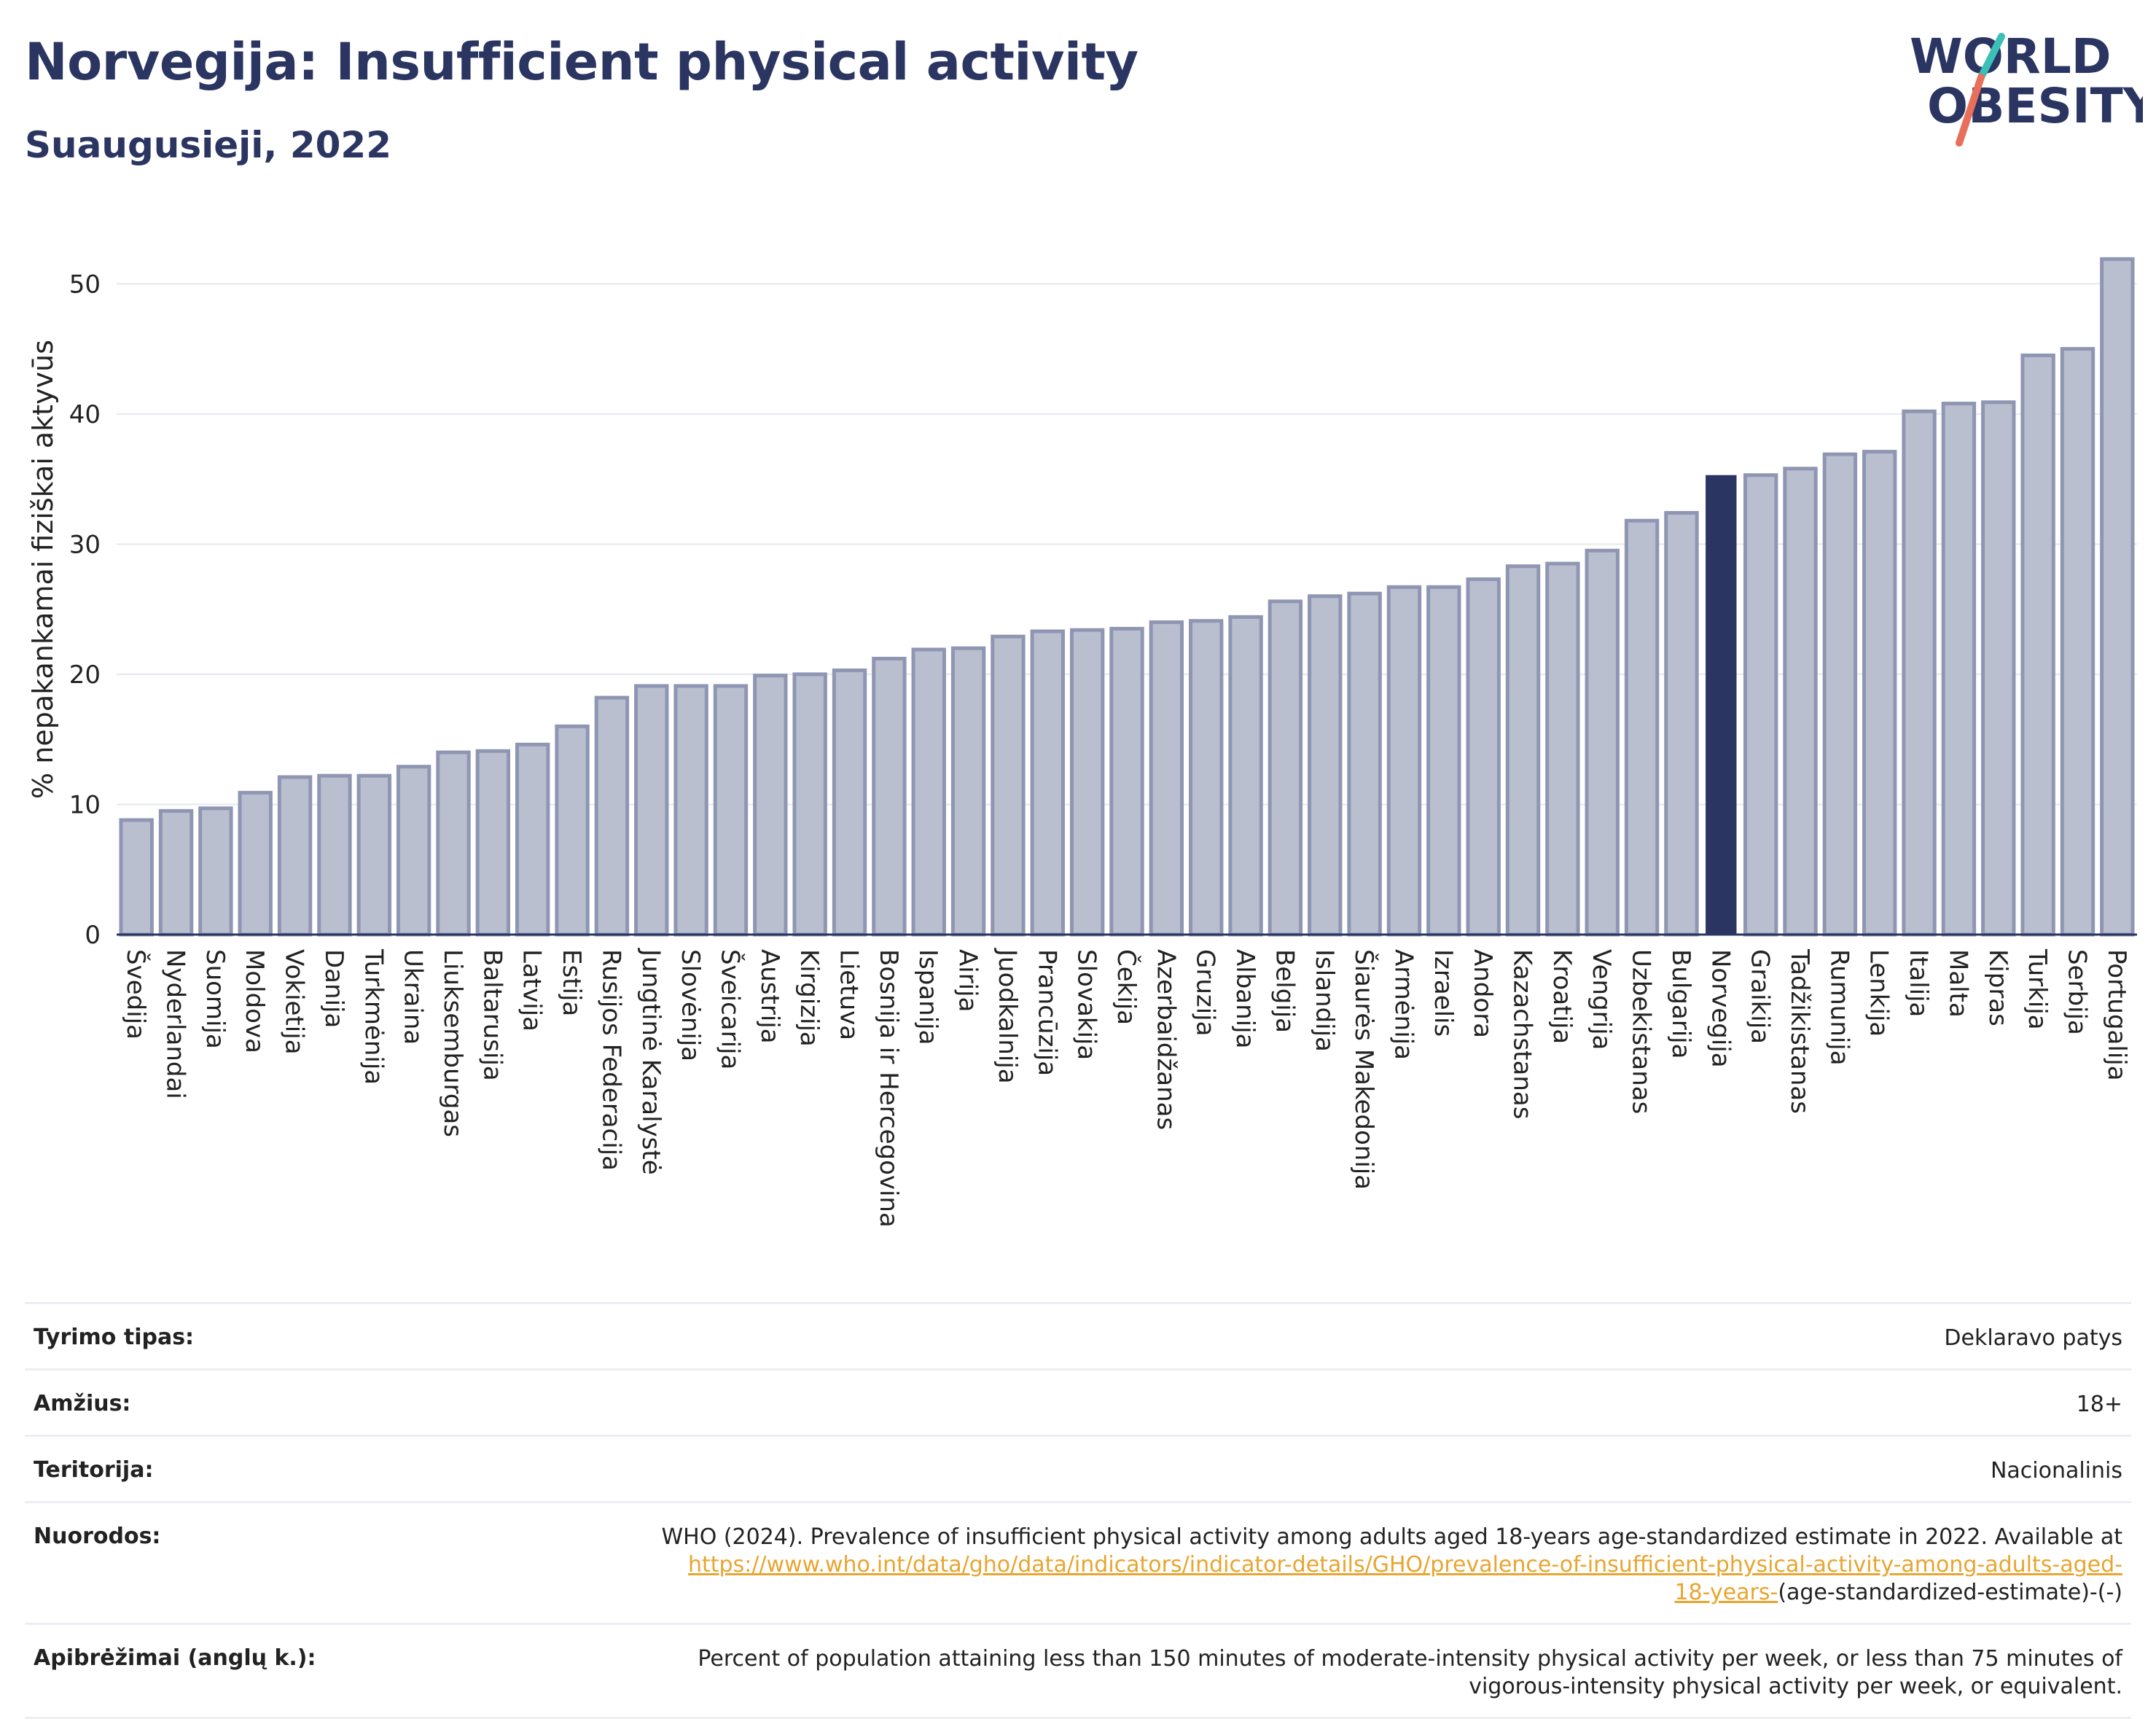  I want to click on x-tick-label: Portugalija, so click(2117, 1015).